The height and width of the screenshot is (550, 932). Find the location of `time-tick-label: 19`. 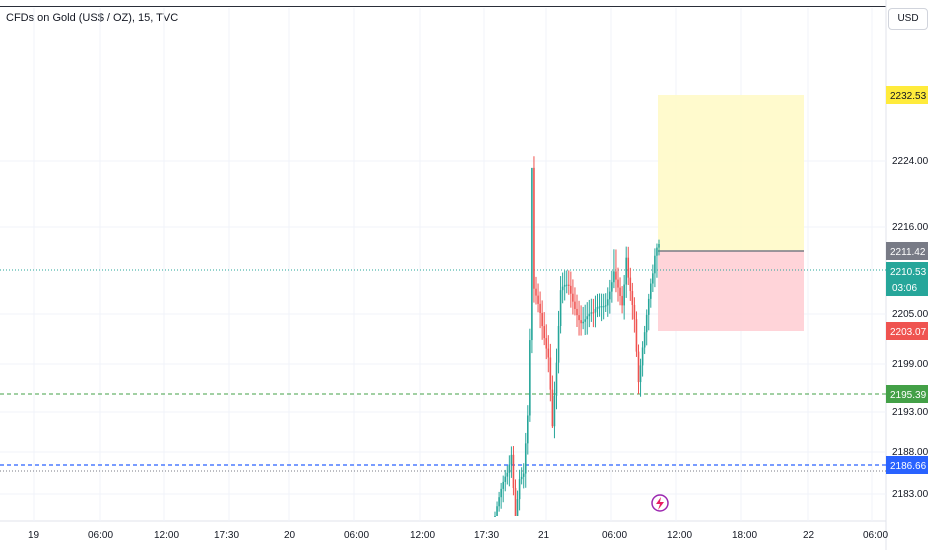

time-tick-label: 19 is located at coordinates (34, 535).